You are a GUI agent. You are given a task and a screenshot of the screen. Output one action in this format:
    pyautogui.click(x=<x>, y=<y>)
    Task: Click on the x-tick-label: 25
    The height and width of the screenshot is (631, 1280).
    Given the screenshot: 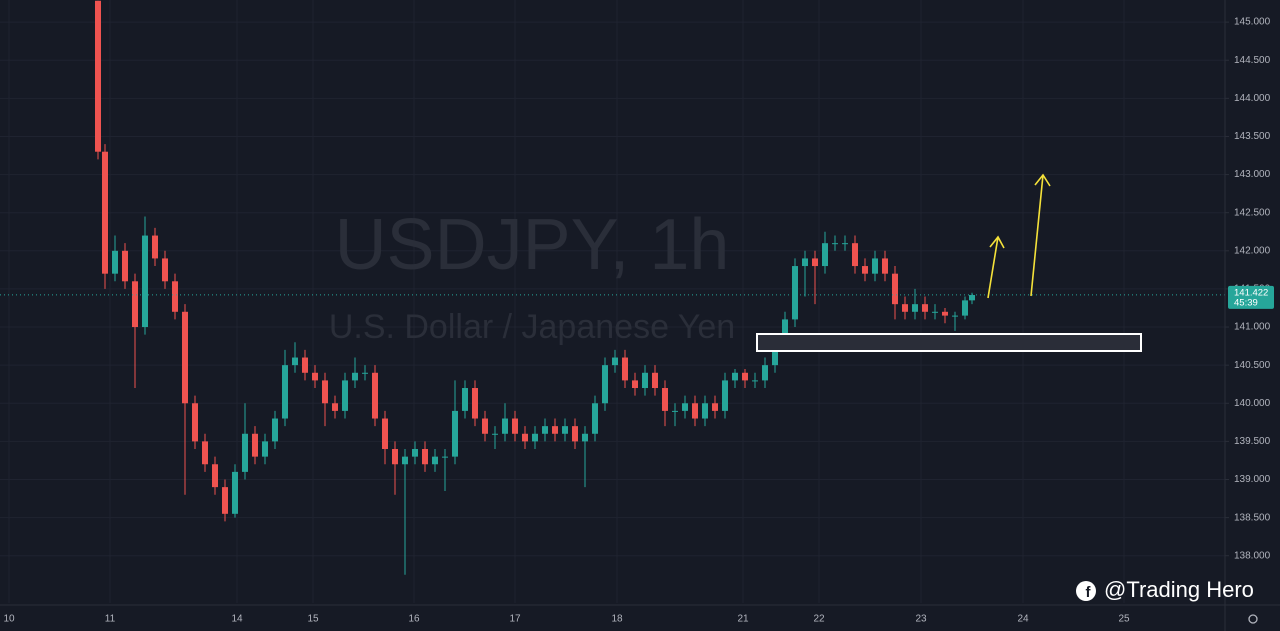 What is the action you would take?
    pyautogui.click(x=1124, y=619)
    